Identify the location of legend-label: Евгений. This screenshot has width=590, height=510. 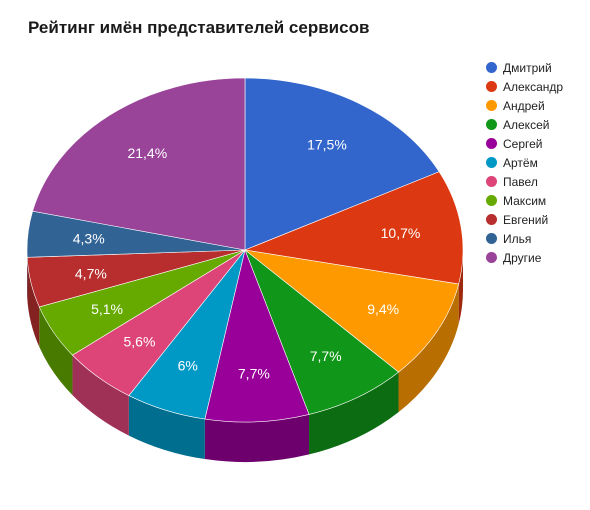
(526, 219).